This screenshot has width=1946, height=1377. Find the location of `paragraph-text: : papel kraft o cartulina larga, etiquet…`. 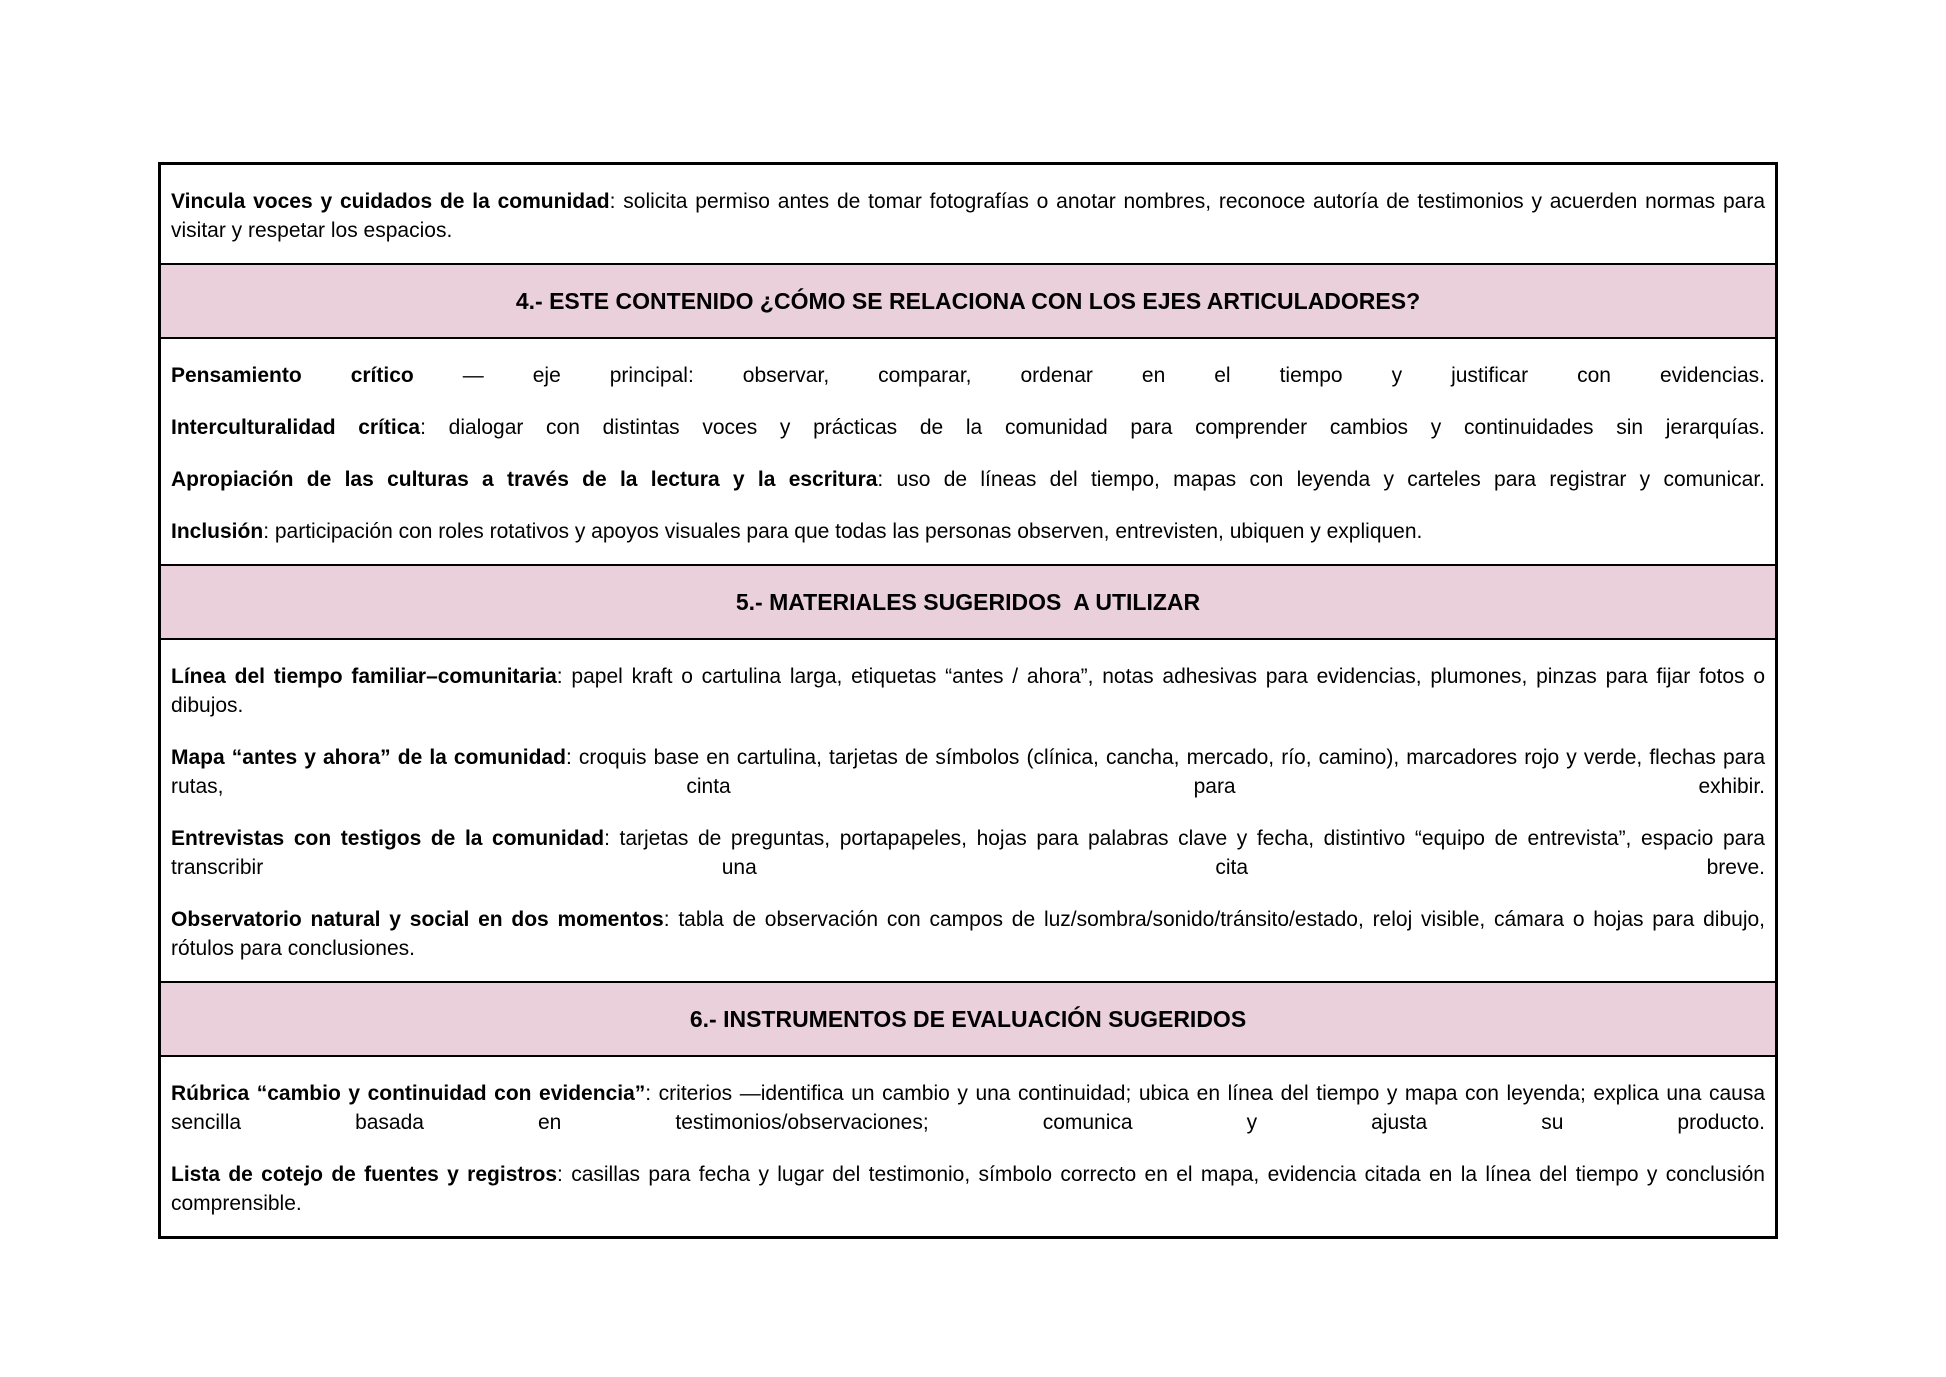

paragraph-text: : papel kraft o cartulina larga, etiquet… is located at coordinates (968, 691).